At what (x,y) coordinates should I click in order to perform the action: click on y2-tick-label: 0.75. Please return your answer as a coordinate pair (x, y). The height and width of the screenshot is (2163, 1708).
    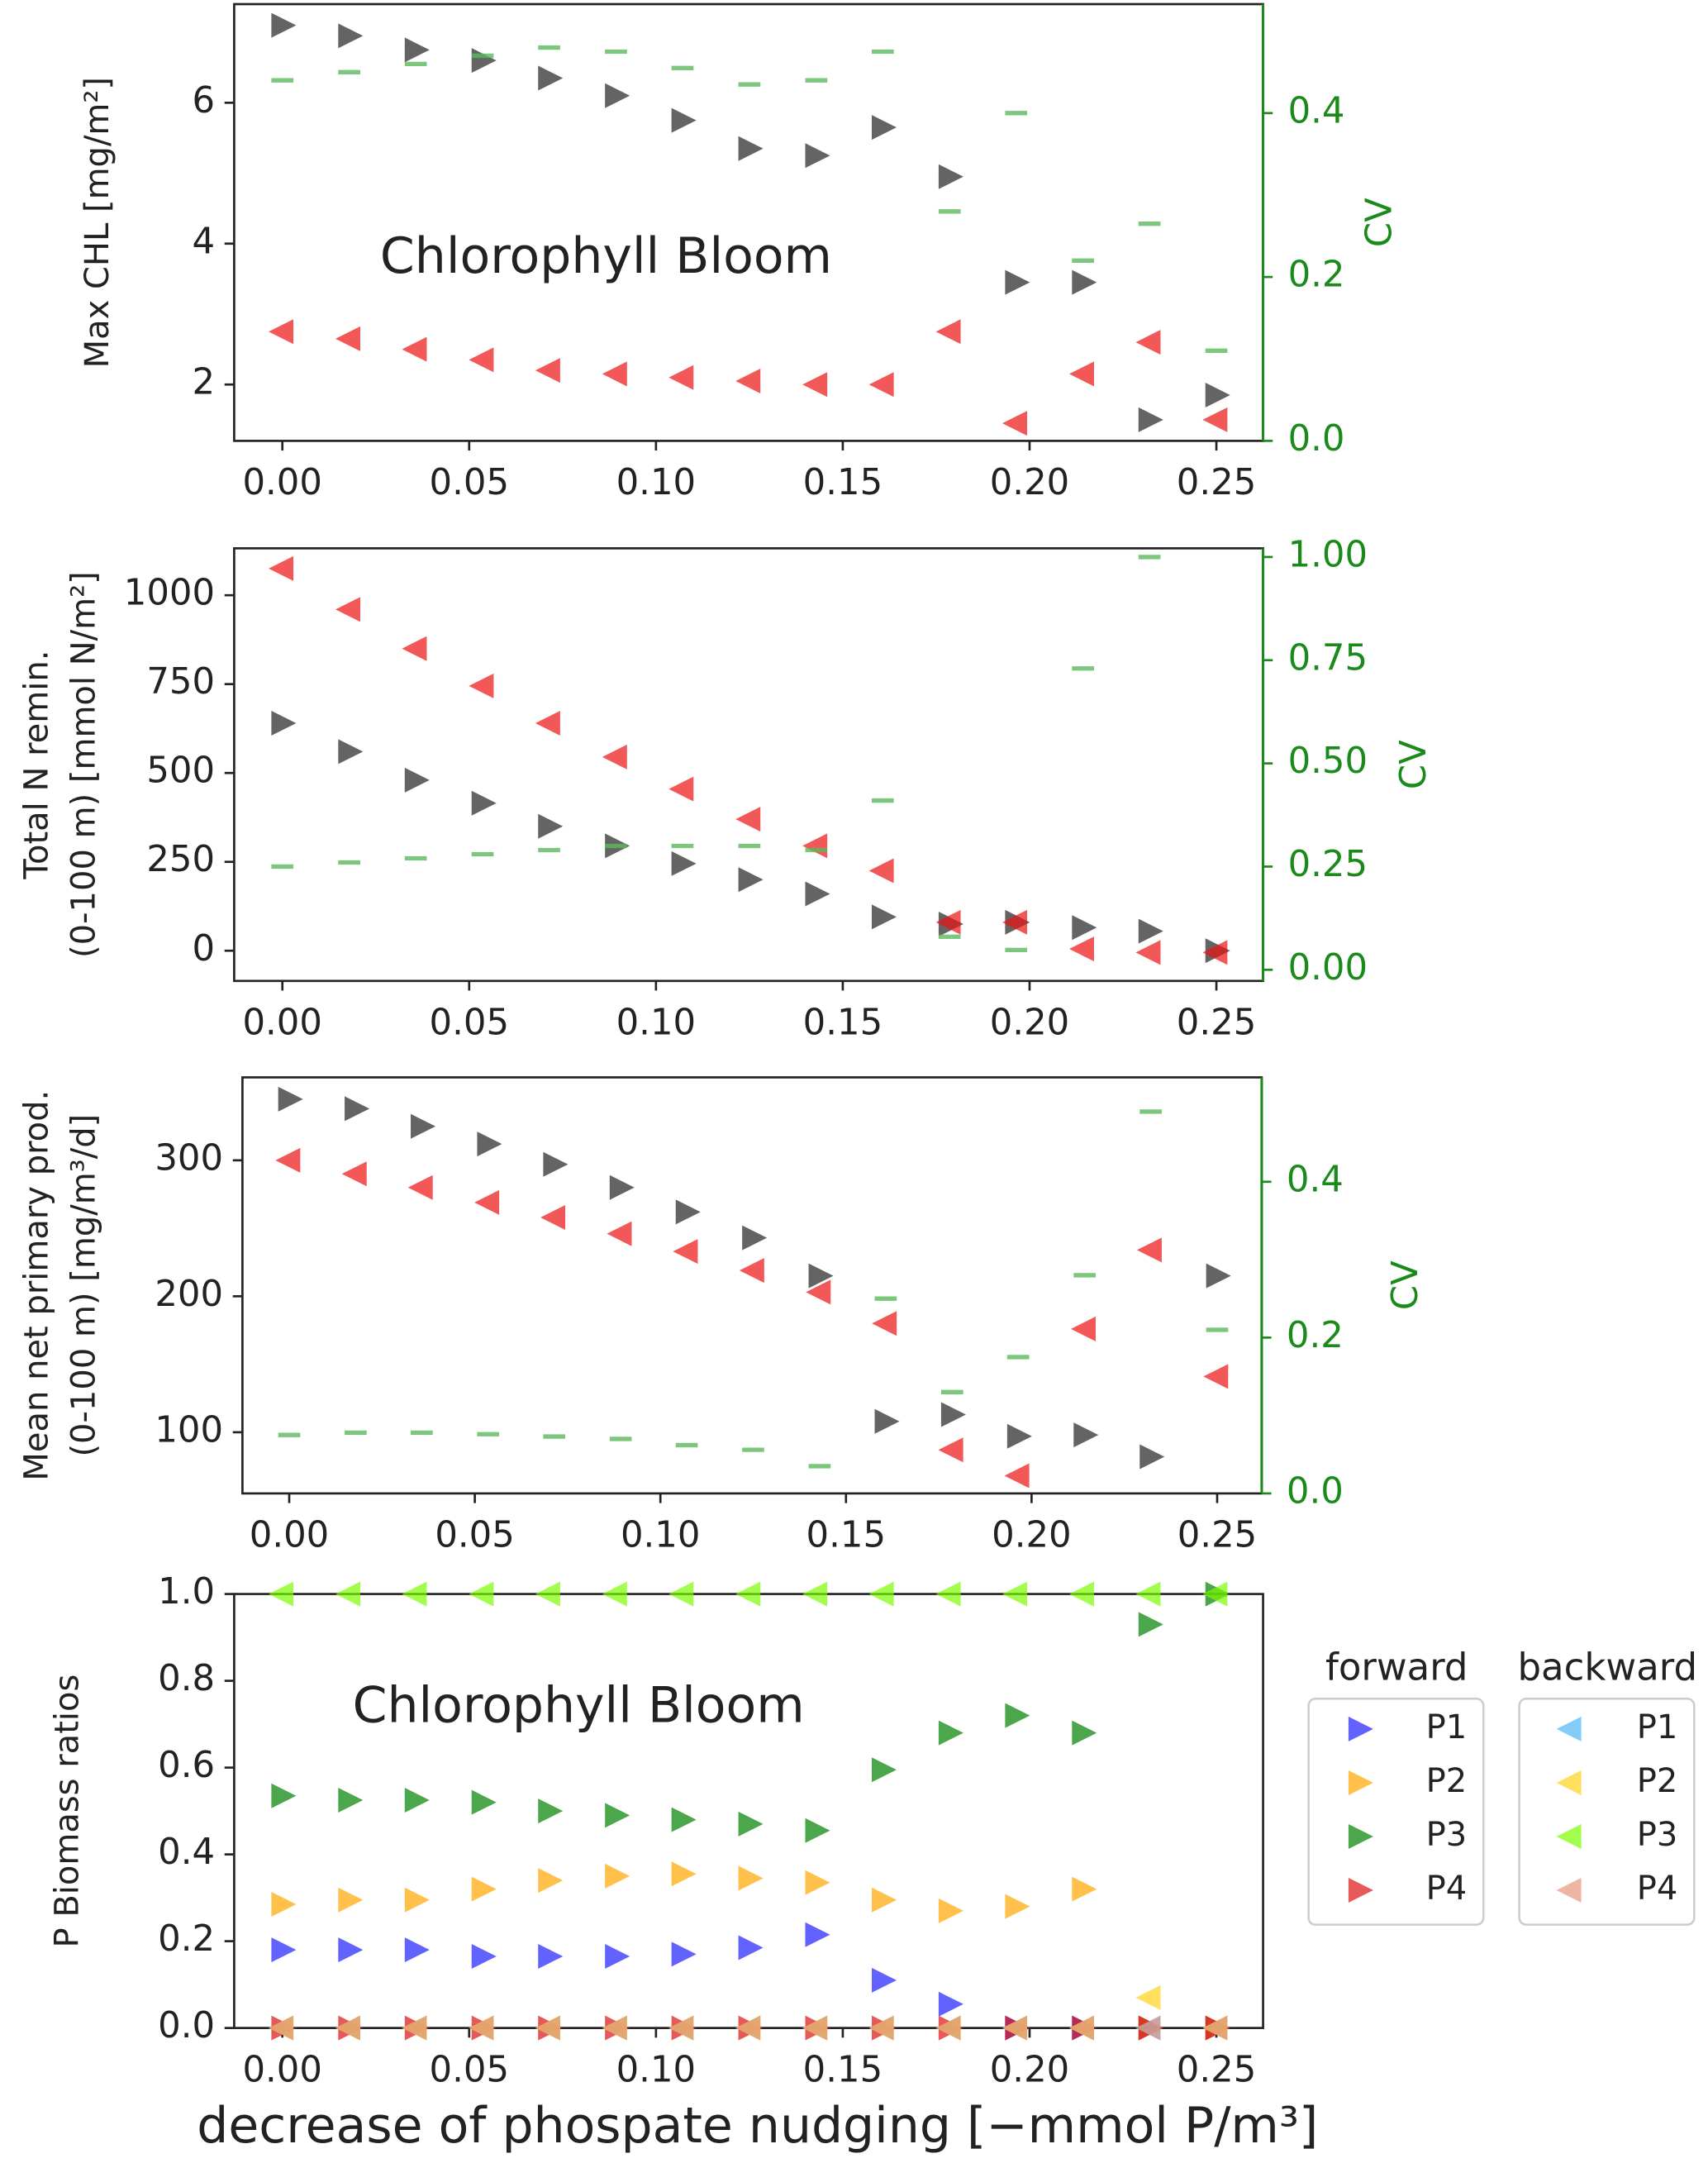
    Looking at the image, I should click on (1328, 658).